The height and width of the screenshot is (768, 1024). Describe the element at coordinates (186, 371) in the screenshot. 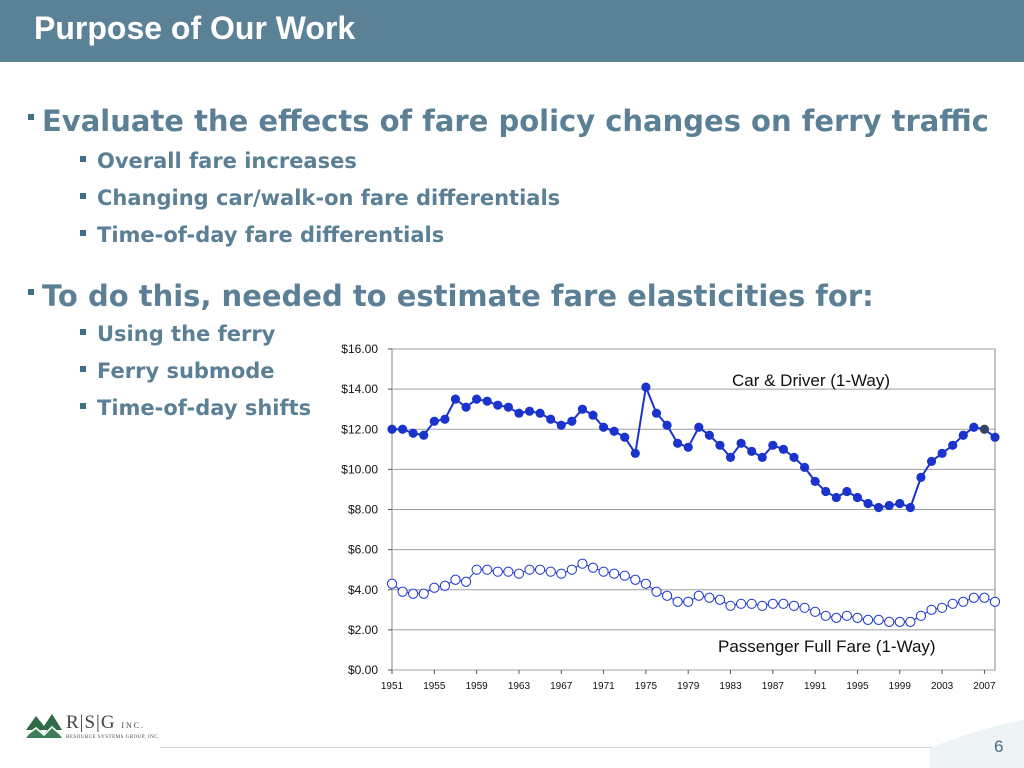

I see `bullet-text: Ferry submode` at that location.